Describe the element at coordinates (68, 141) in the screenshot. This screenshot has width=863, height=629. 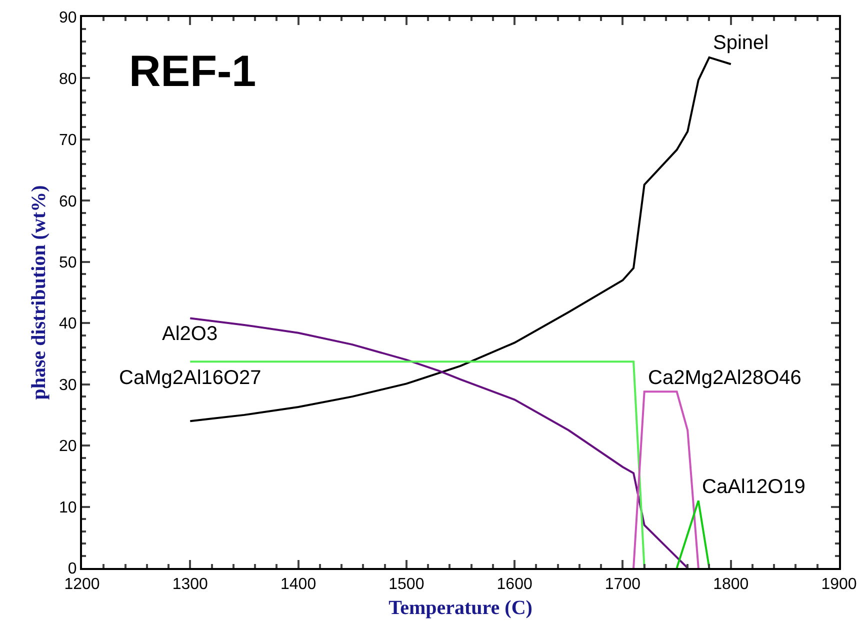
I see `y-tick-label: 70` at that location.